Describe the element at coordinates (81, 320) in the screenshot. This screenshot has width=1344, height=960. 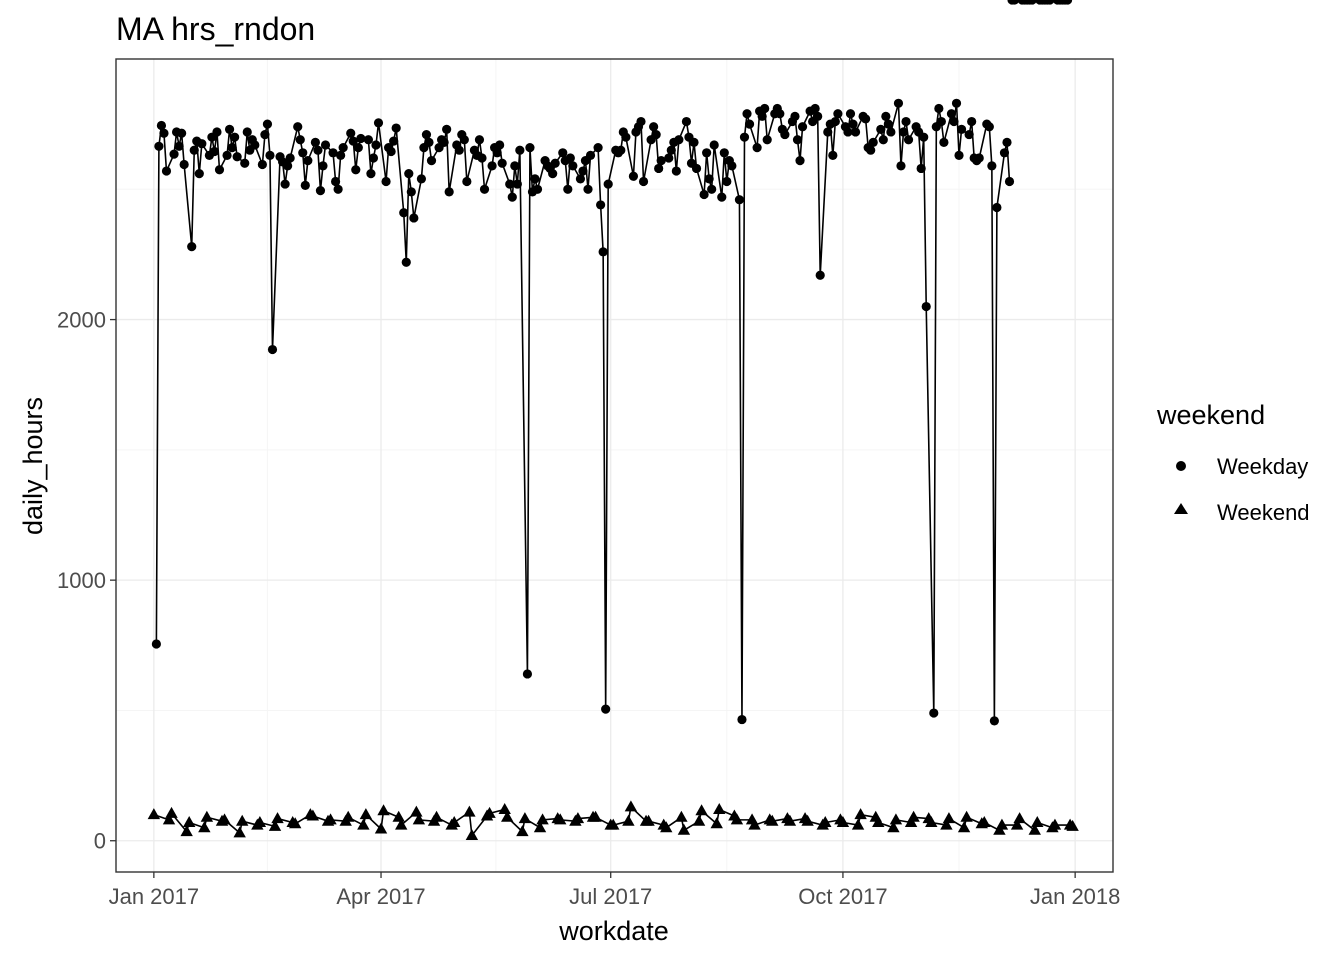
I see `y-tick-label: 2000` at that location.